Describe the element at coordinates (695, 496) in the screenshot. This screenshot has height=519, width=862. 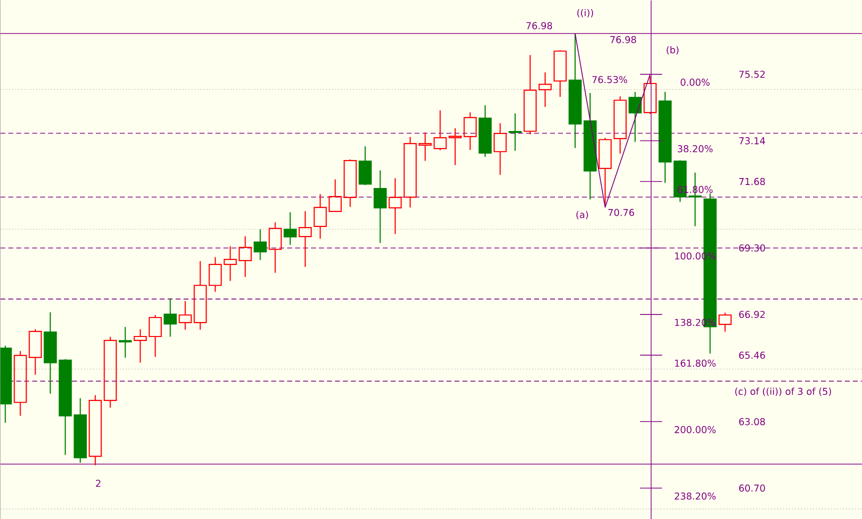
I see `annotation: 238.20%` at that location.